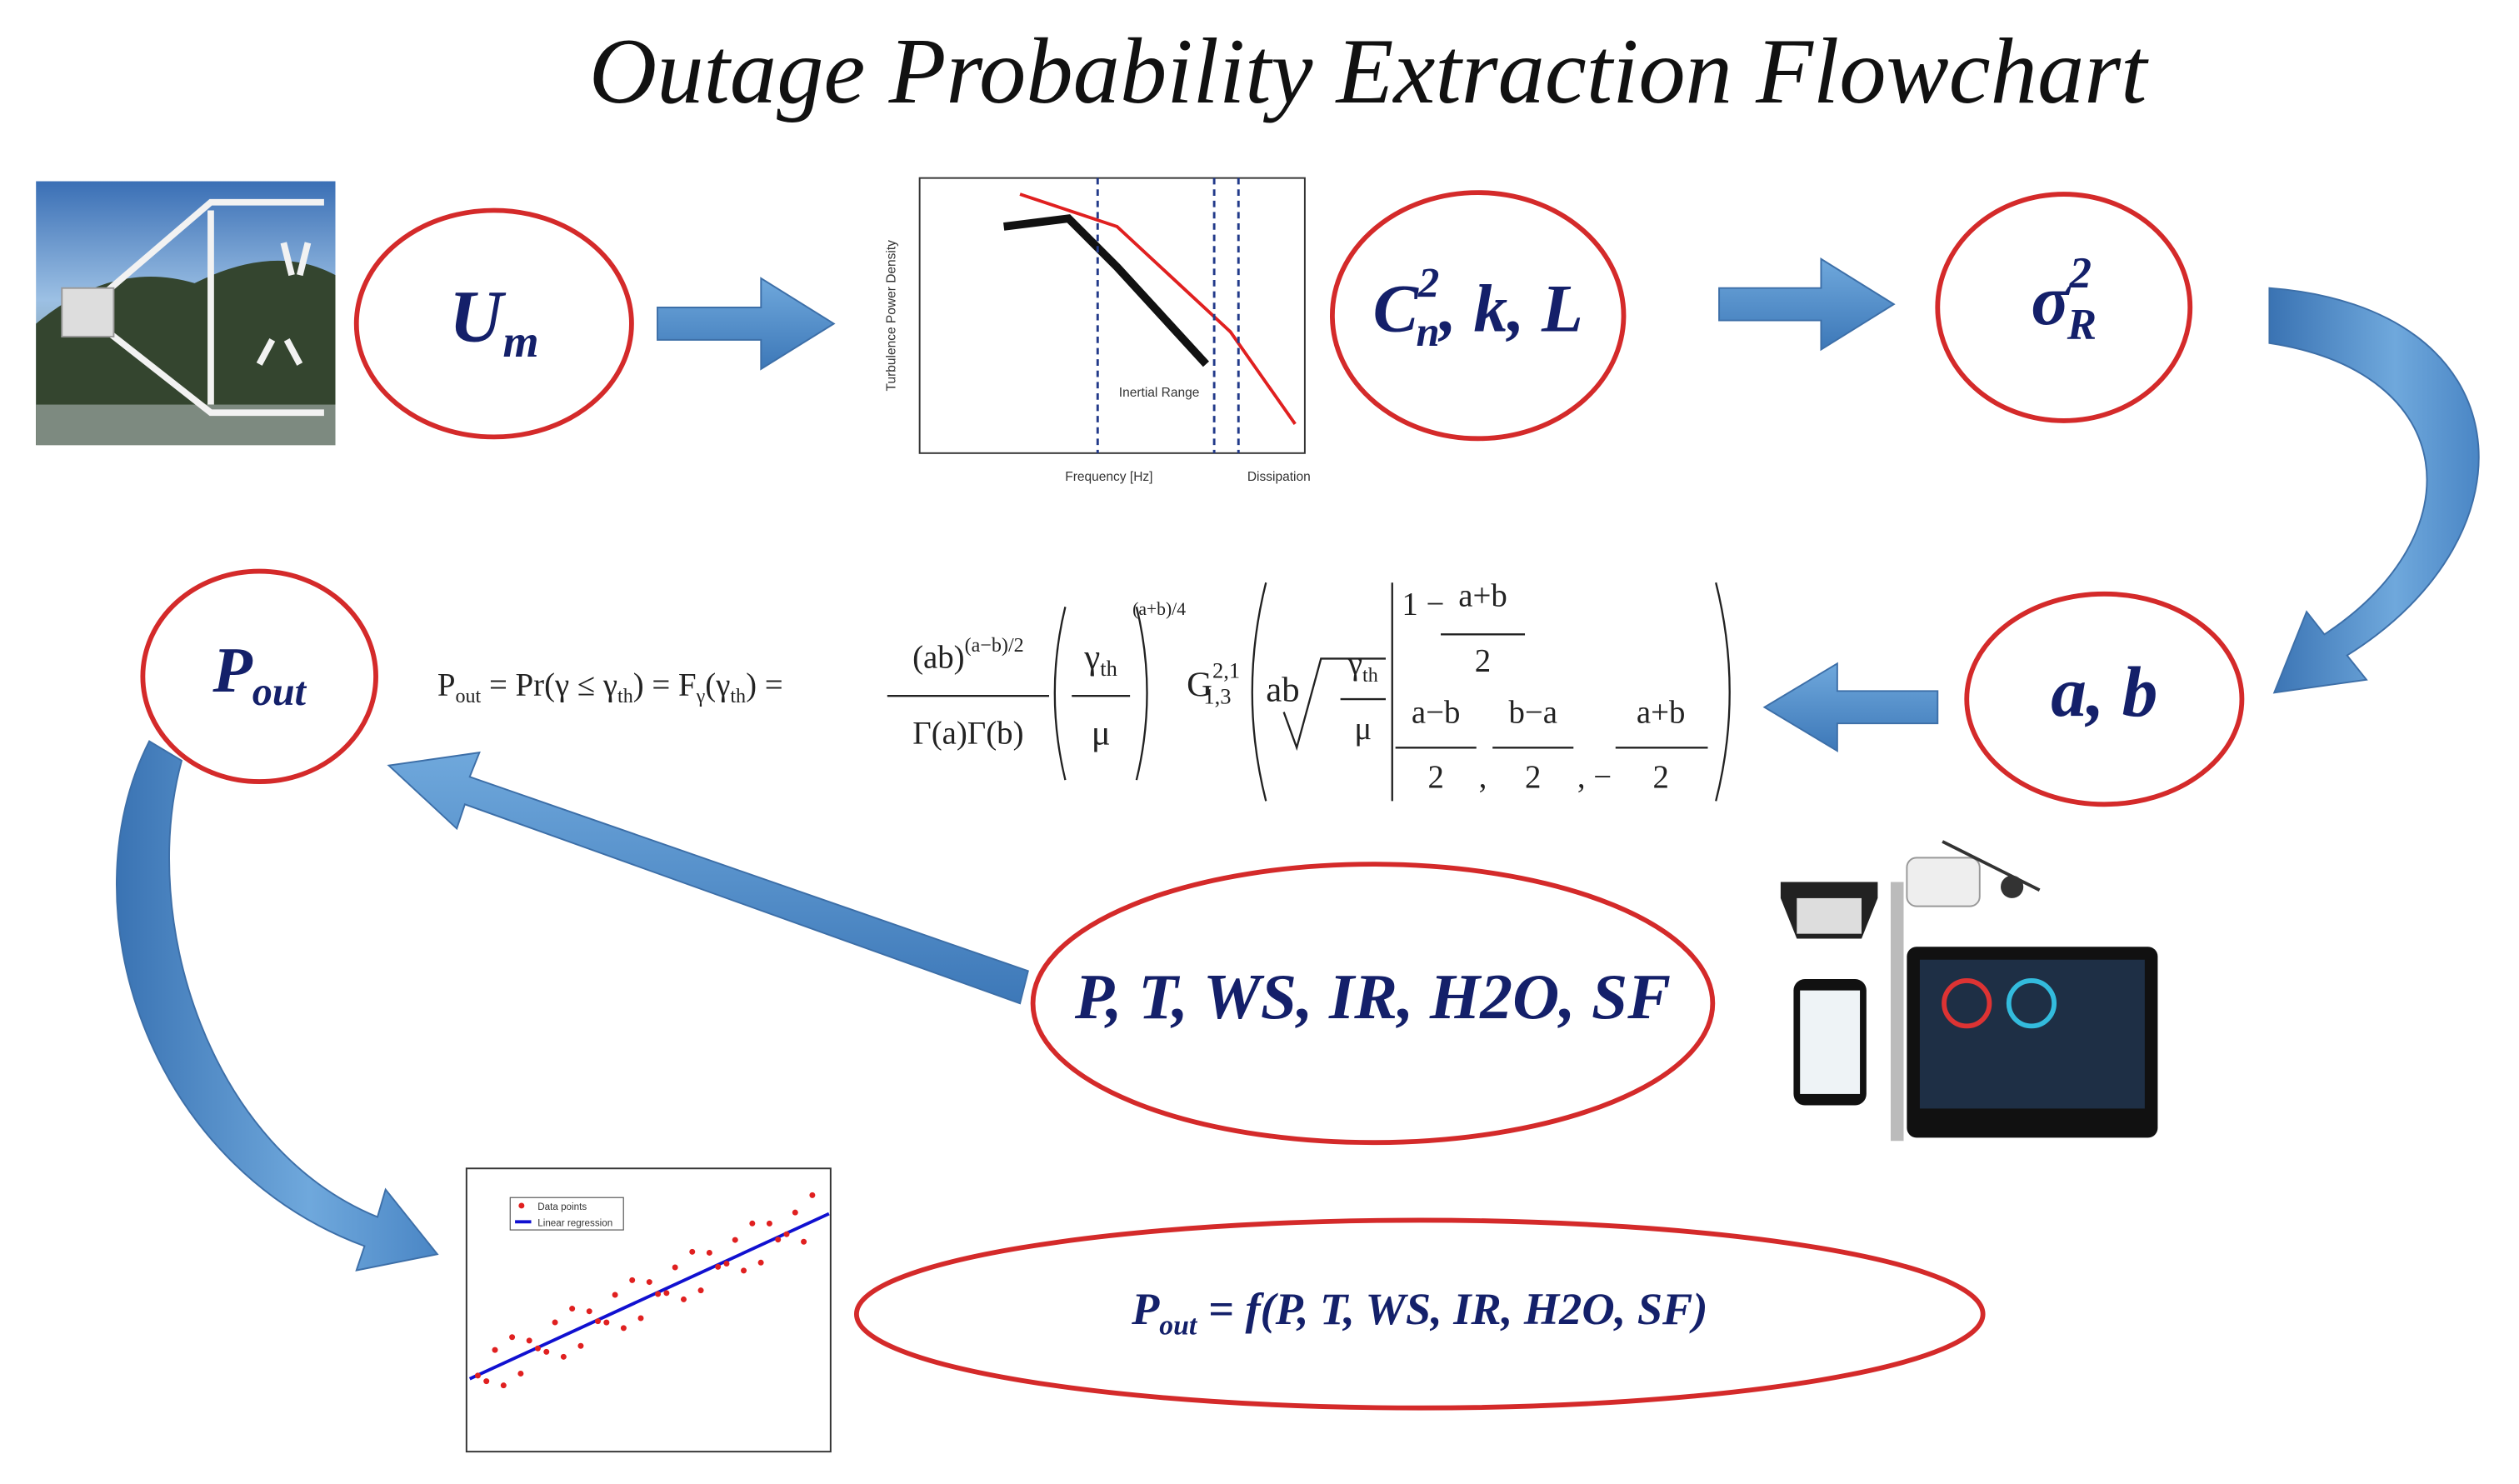 This screenshot has height=1484, width=2519. Describe the element at coordinates (1428, 282) in the screenshot. I see `superscript: 2` at that location.